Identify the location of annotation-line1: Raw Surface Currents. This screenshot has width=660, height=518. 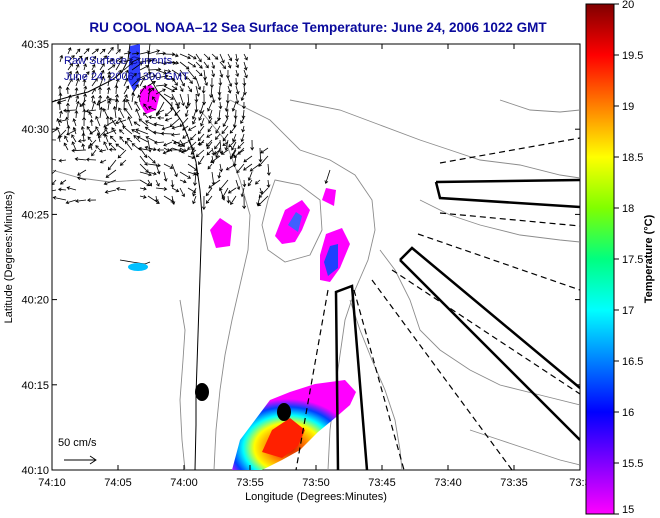
(118, 61).